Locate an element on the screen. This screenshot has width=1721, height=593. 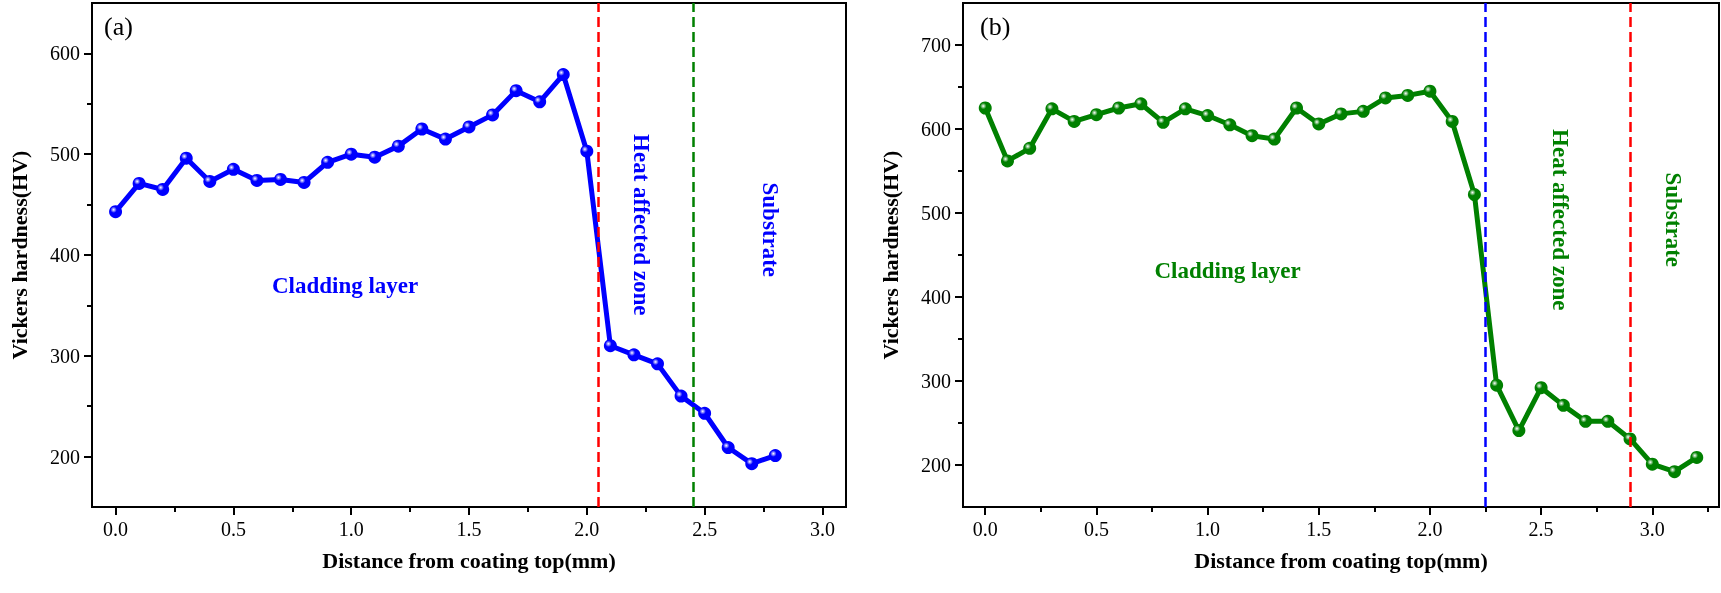
chart-title: (a) is located at coordinates (118, 26).